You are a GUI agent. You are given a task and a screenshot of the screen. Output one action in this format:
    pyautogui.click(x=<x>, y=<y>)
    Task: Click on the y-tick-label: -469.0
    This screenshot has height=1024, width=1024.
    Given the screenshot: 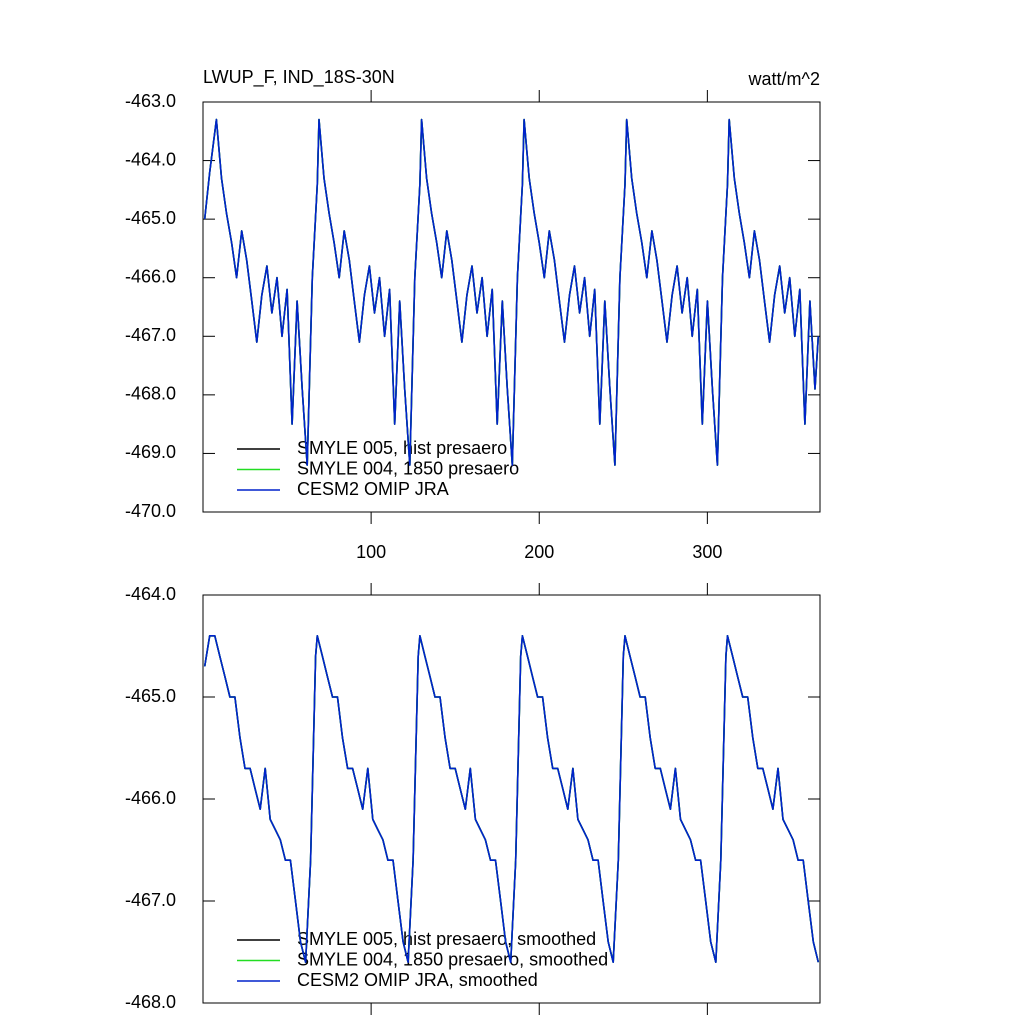 What is the action you would take?
    pyautogui.click(x=150, y=452)
    